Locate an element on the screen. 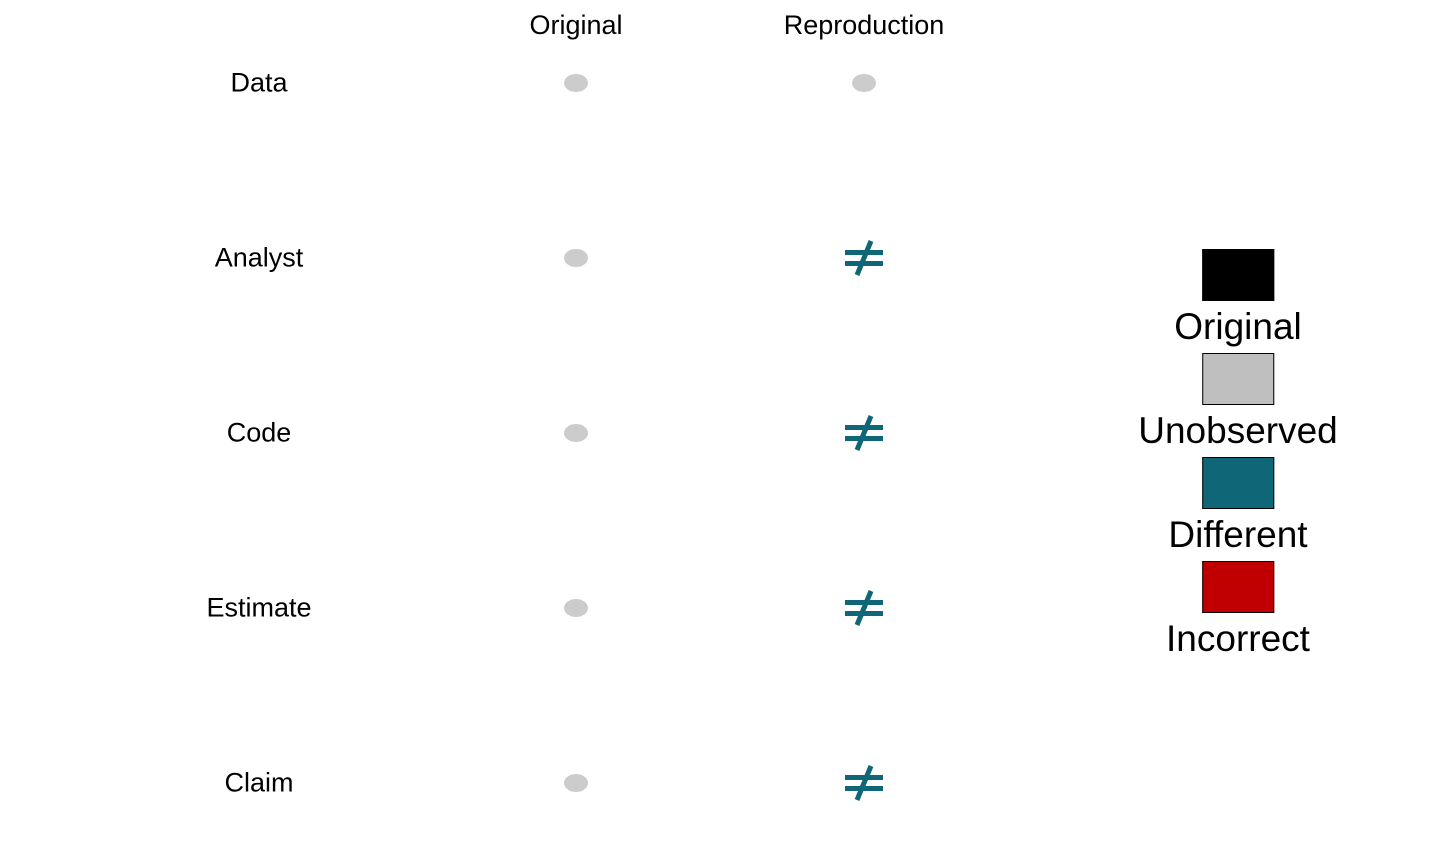 The width and height of the screenshot is (1440, 864). different-marker-analyst-reproduction is located at coordinates (864, 258).